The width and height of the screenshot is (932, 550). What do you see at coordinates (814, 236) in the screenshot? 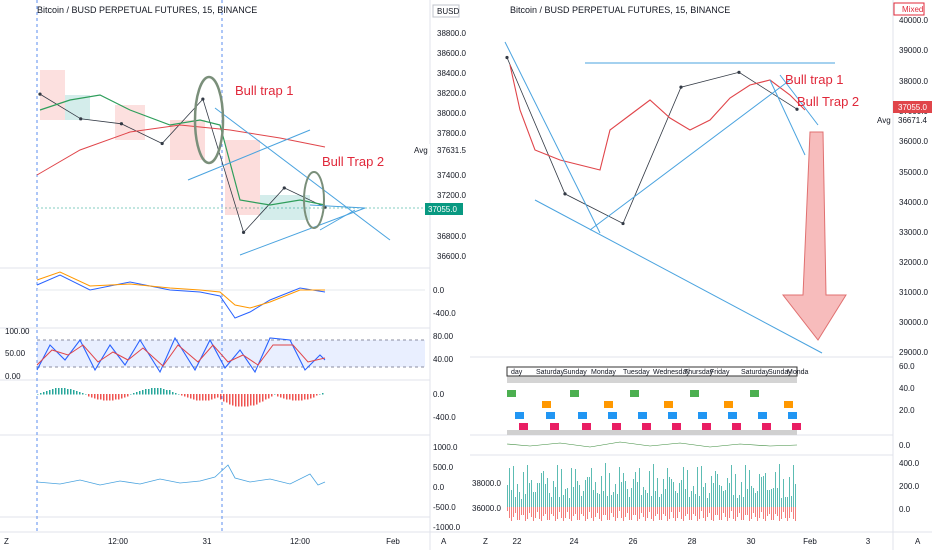
I see `right-down-arrow` at bounding box center [814, 236].